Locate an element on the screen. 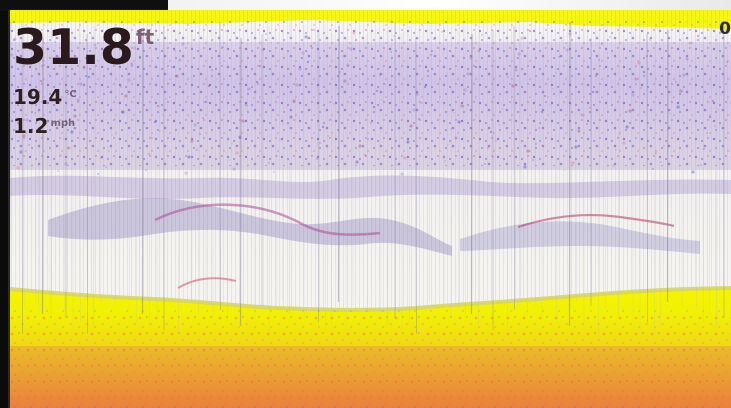 The image size is (731, 408). bottom-hard-return is located at coordinates (370, 377).